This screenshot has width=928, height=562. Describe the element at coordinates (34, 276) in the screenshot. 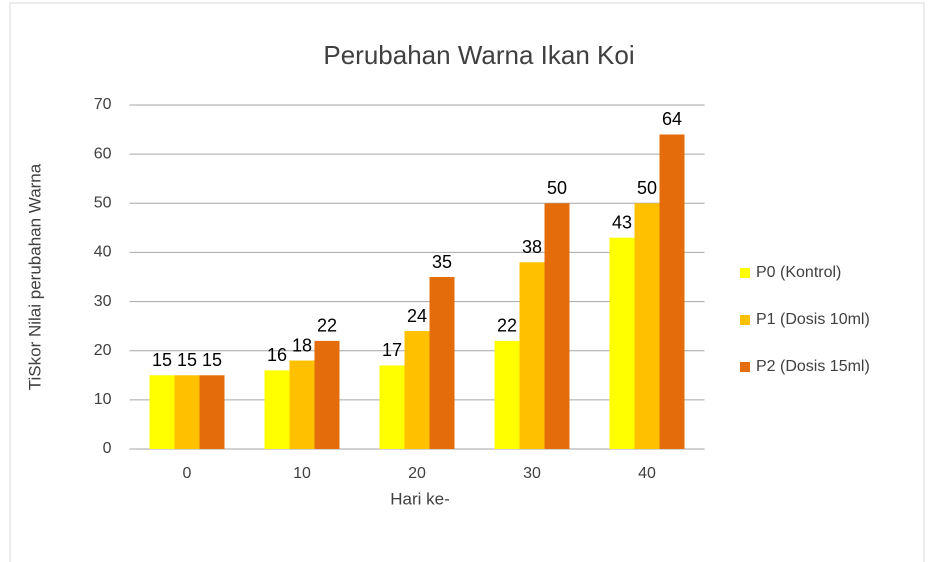

I see `y-axis-label: TiSkor Nilai perubahan Warna` at that location.